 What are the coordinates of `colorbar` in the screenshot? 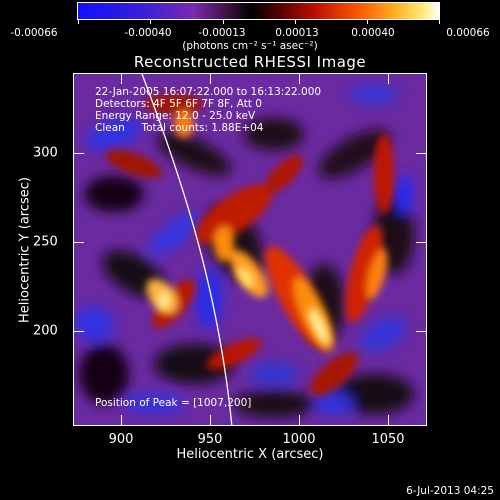 It's located at (258, 11).